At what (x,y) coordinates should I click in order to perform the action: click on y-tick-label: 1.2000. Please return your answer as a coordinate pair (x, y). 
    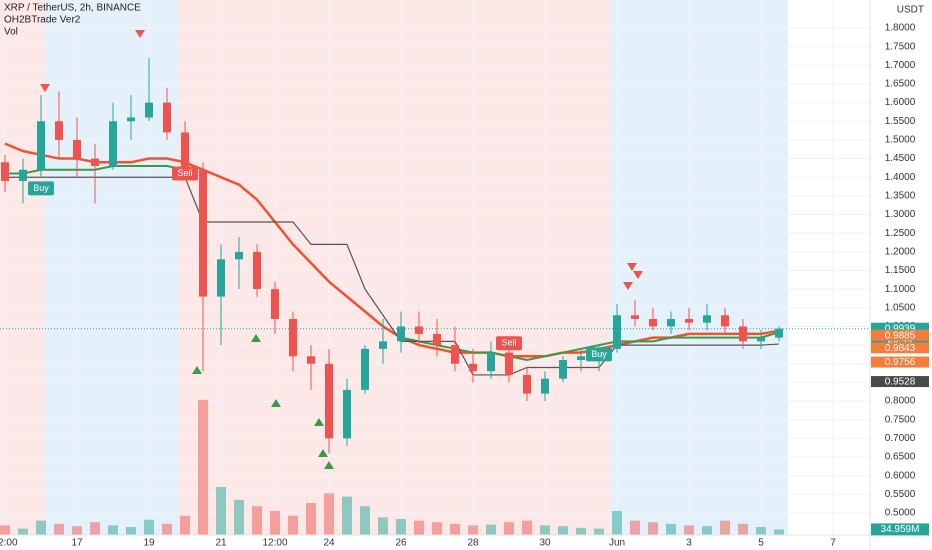
    Looking at the image, I should click on (900, 251).